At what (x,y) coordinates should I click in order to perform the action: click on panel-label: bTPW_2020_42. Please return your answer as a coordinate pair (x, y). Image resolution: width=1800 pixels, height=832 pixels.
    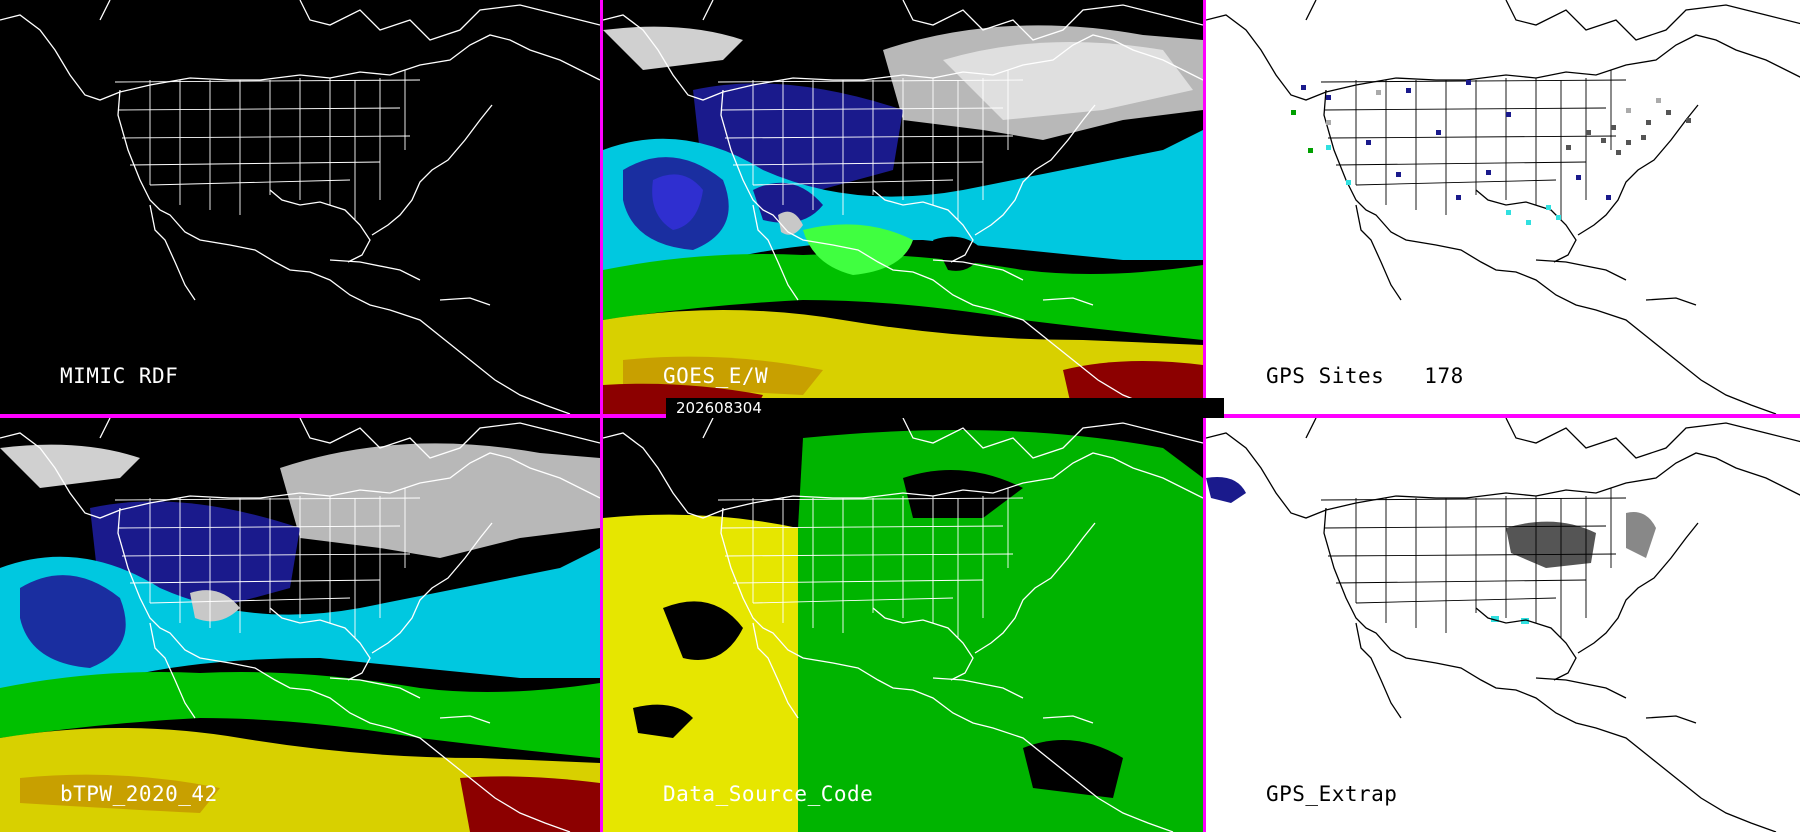
    Looking at the image, I should click on (139, 794).